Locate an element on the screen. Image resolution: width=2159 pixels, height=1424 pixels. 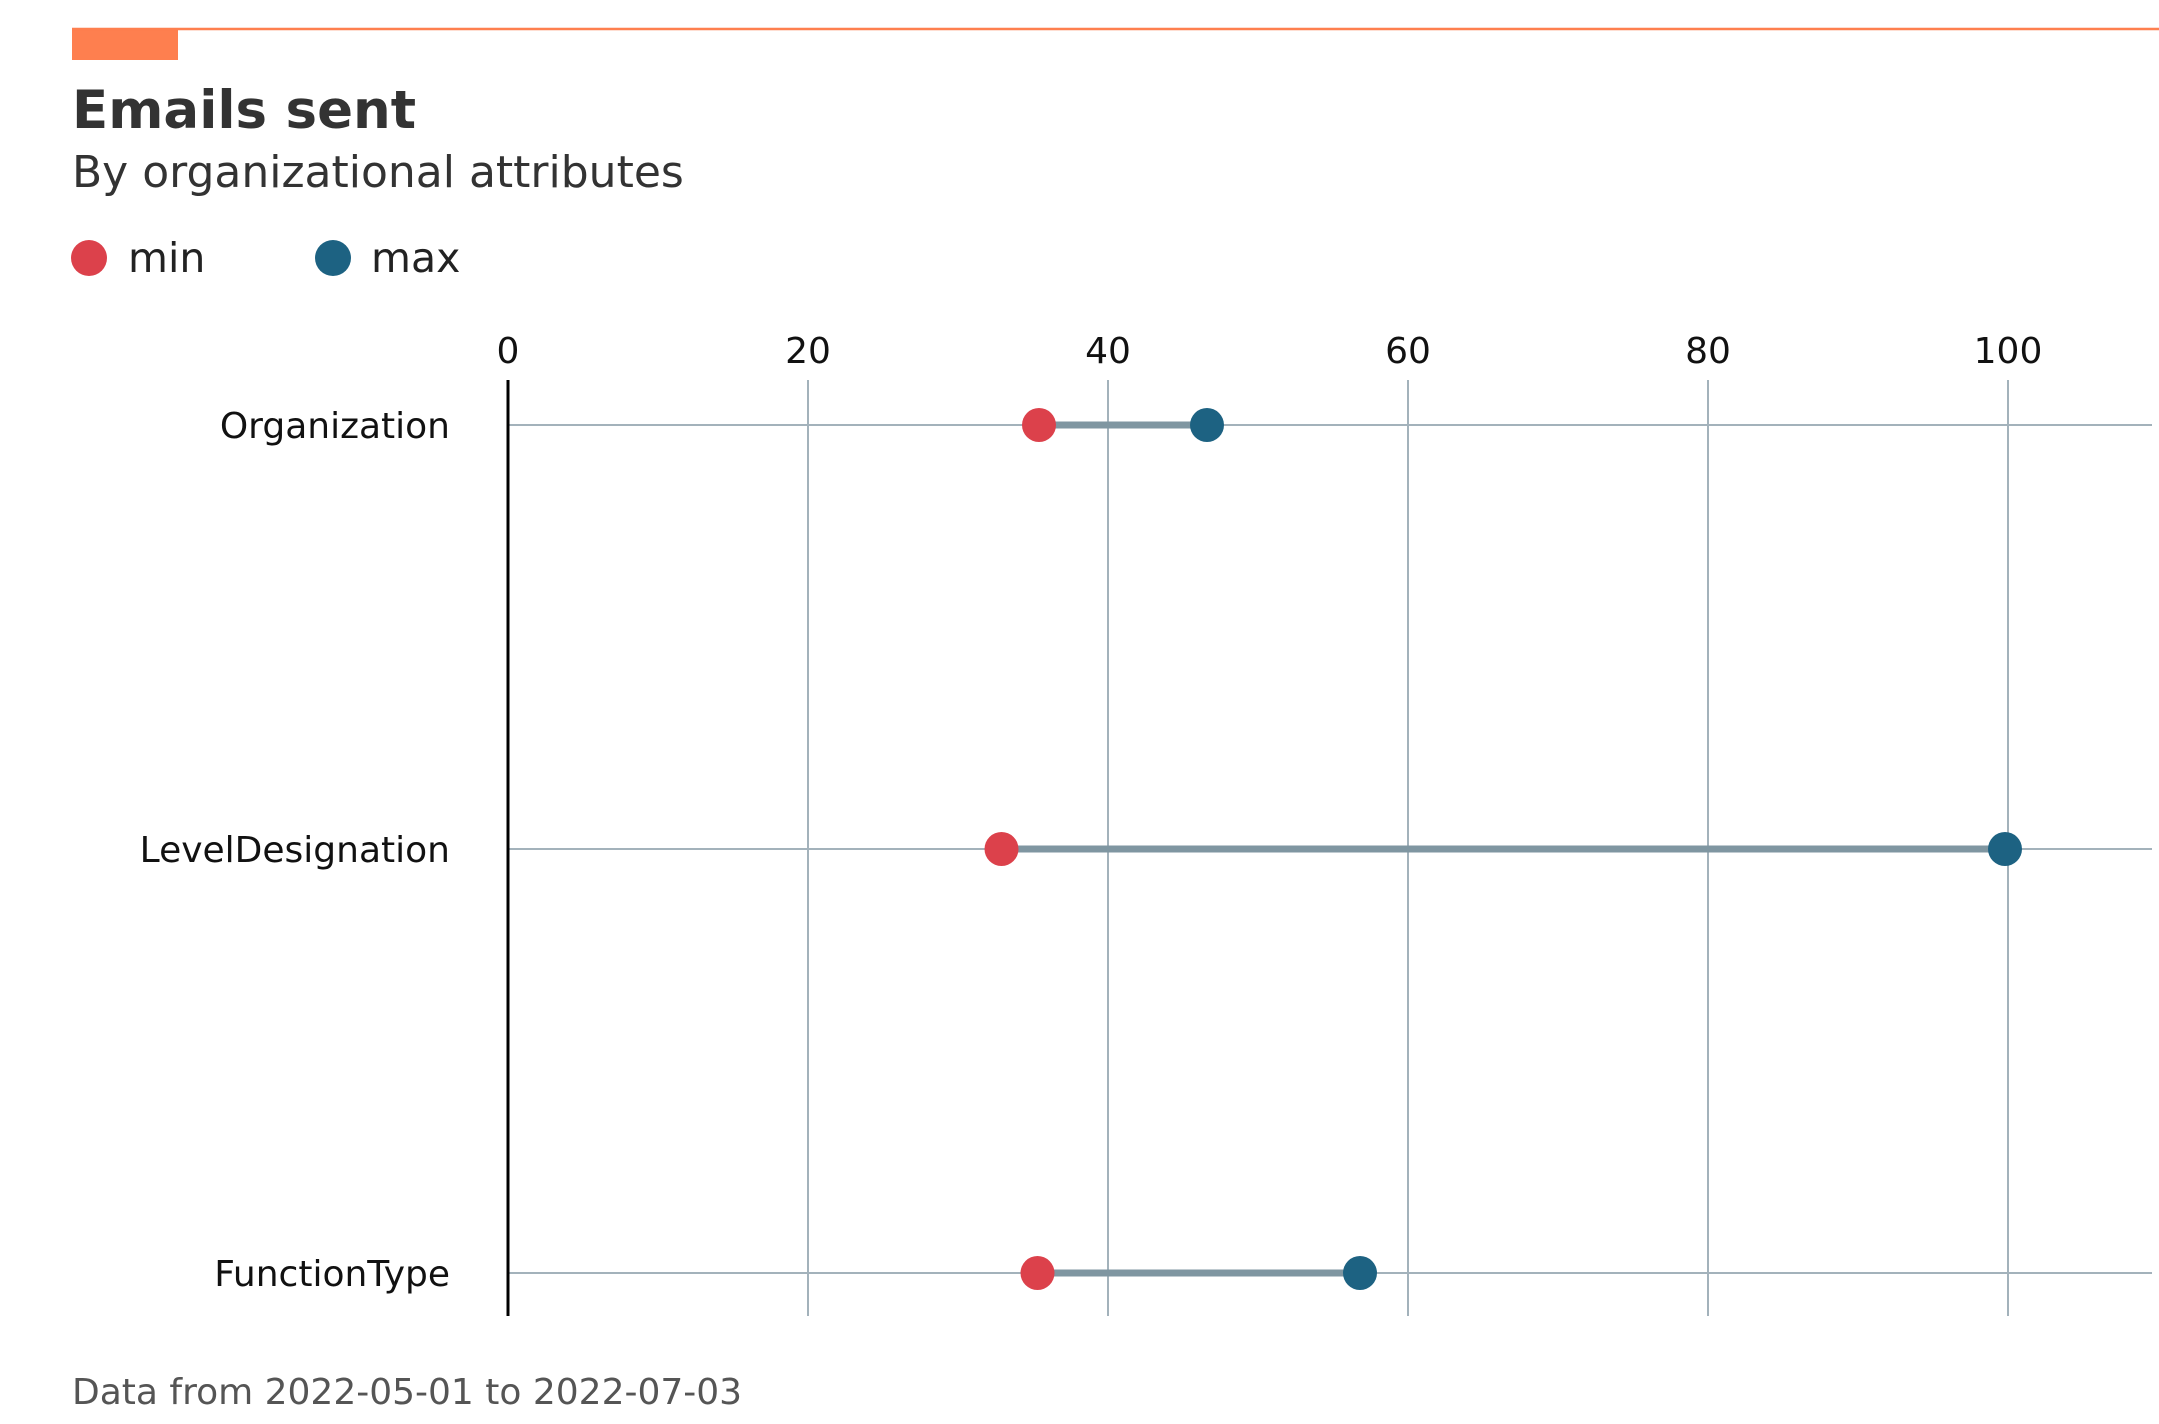
legend-min-marker is located at coordinates (89, 258).